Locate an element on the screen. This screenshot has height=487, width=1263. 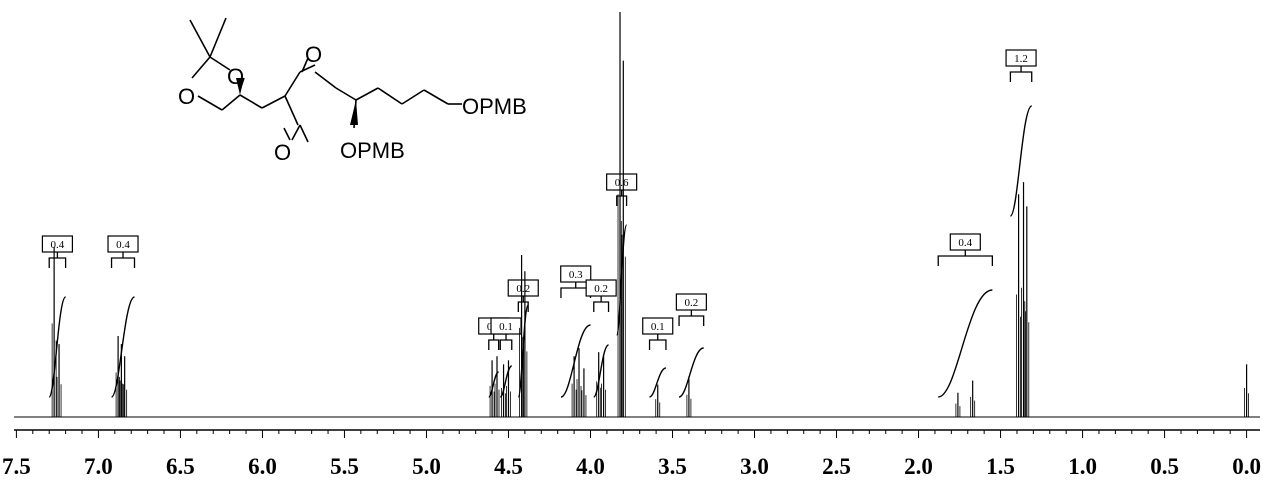
integral-5: 0.3 is located at coordinates (576, 331).